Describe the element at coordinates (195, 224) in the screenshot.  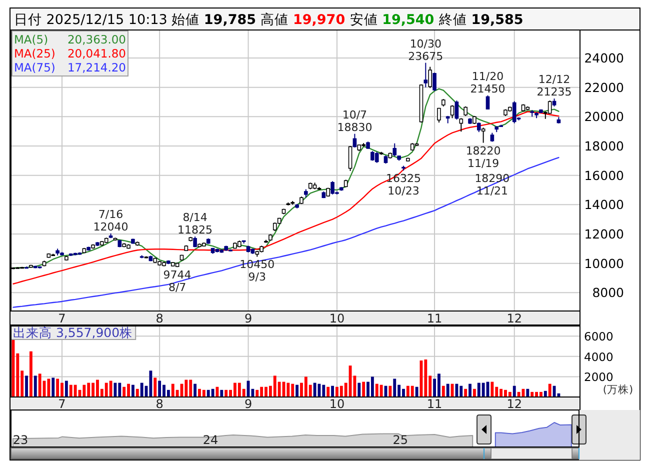
I see `annotation: 8/14 11825` at that location.